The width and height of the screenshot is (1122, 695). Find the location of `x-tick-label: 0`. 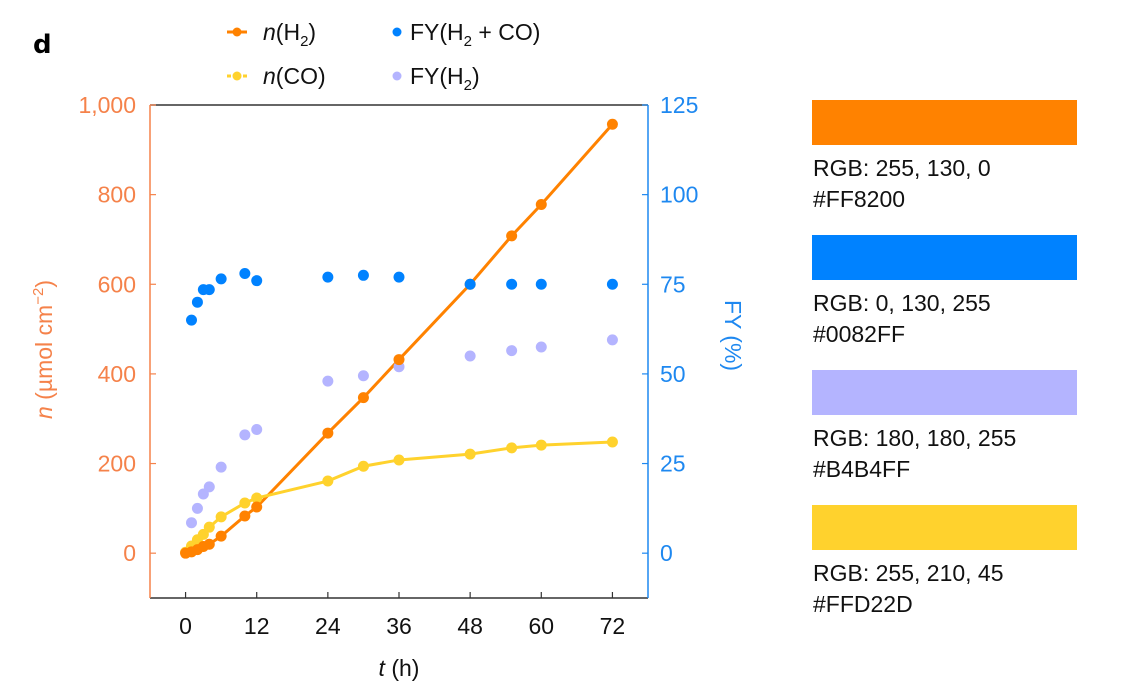

x-tick-label: 0 is located at coordinates (185, 626).